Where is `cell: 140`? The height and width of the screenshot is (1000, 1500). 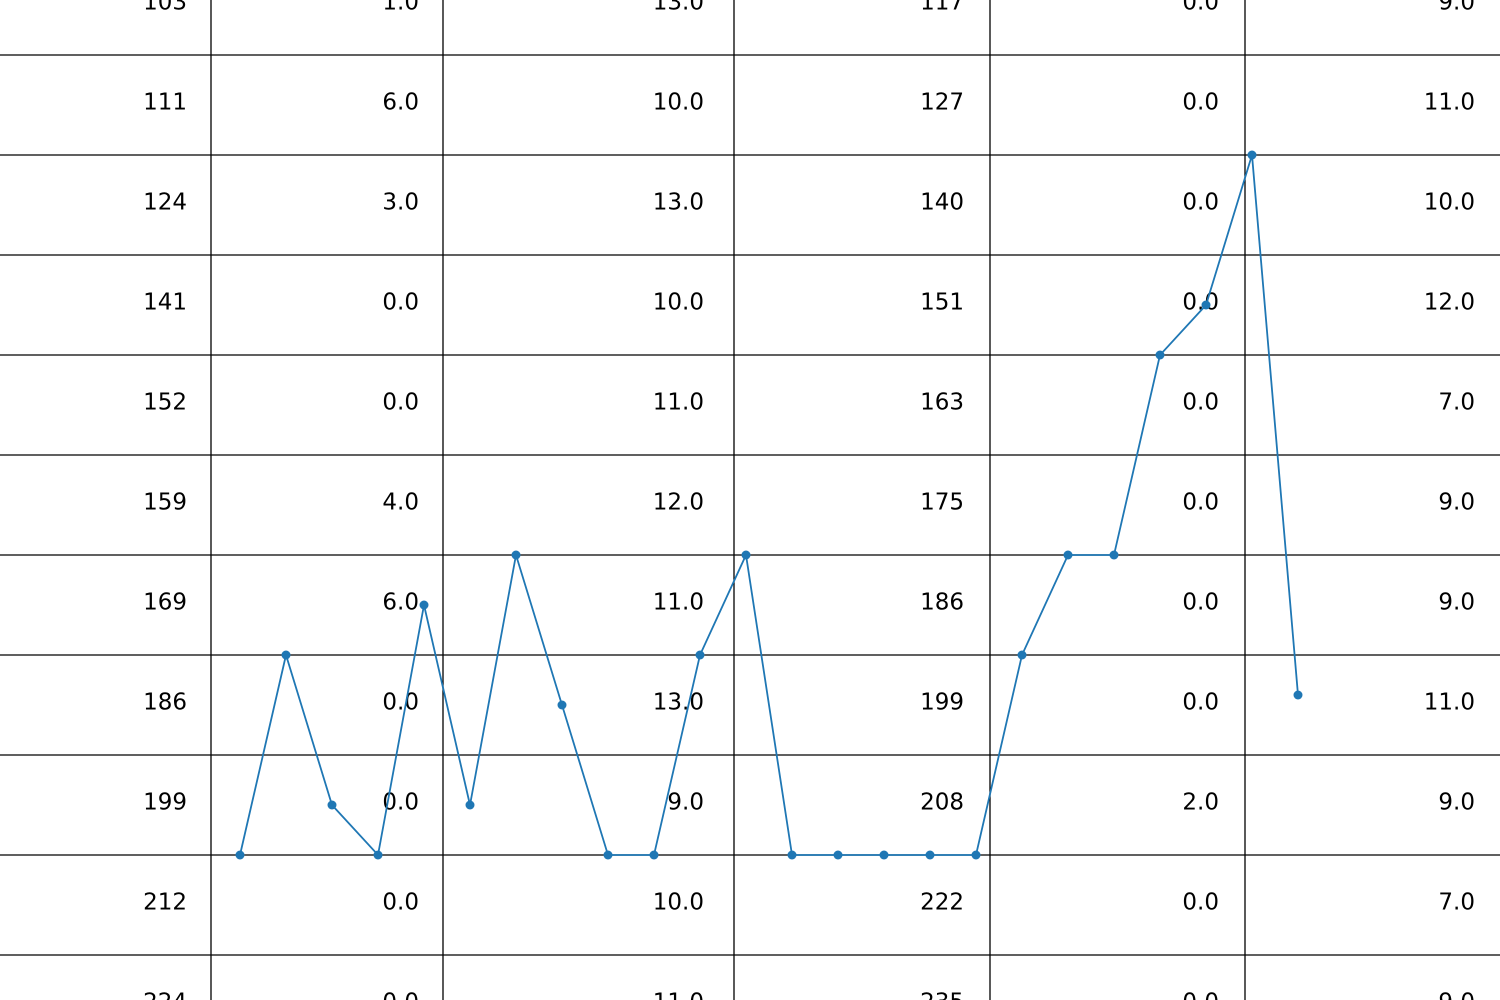
cell: 140 is located at coordinates (942, 203).